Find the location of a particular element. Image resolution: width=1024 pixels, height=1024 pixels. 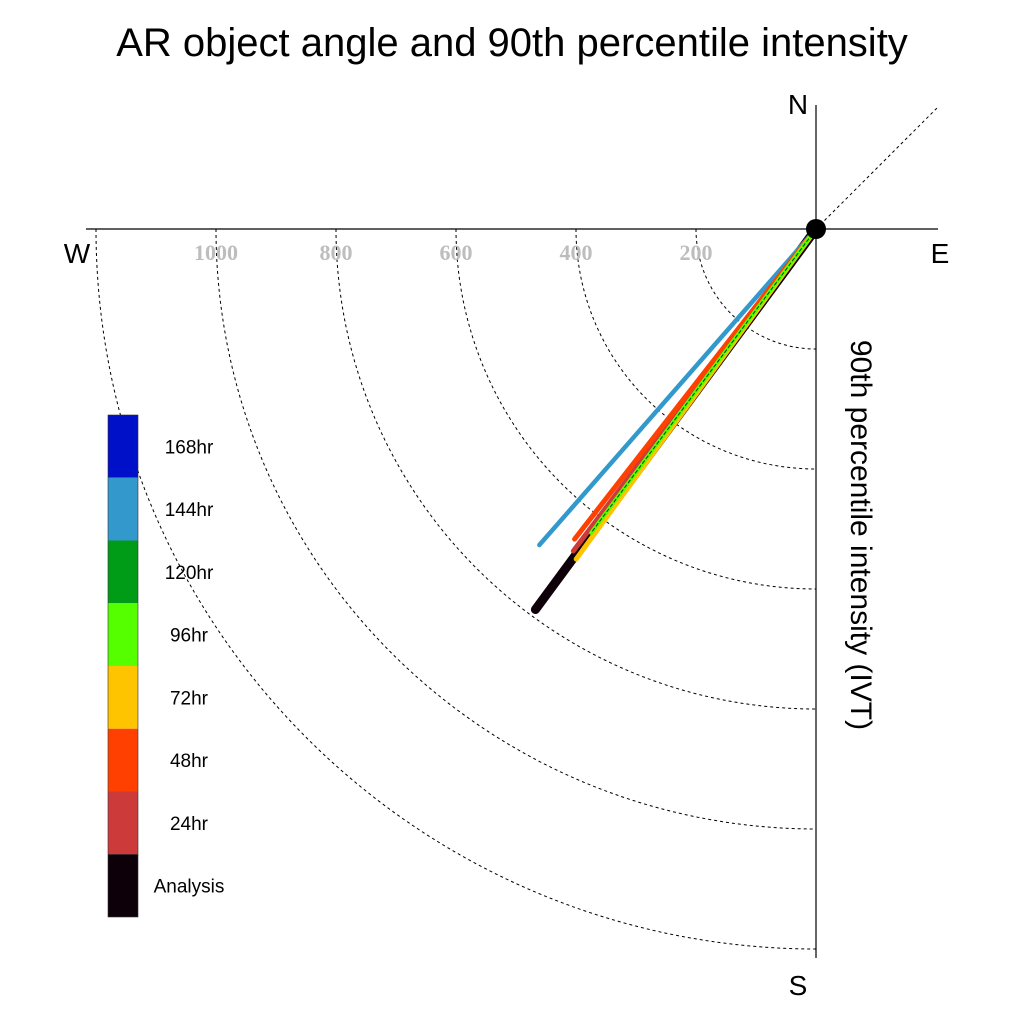

legend-label: 168hr is located at coordinates (189, 447).